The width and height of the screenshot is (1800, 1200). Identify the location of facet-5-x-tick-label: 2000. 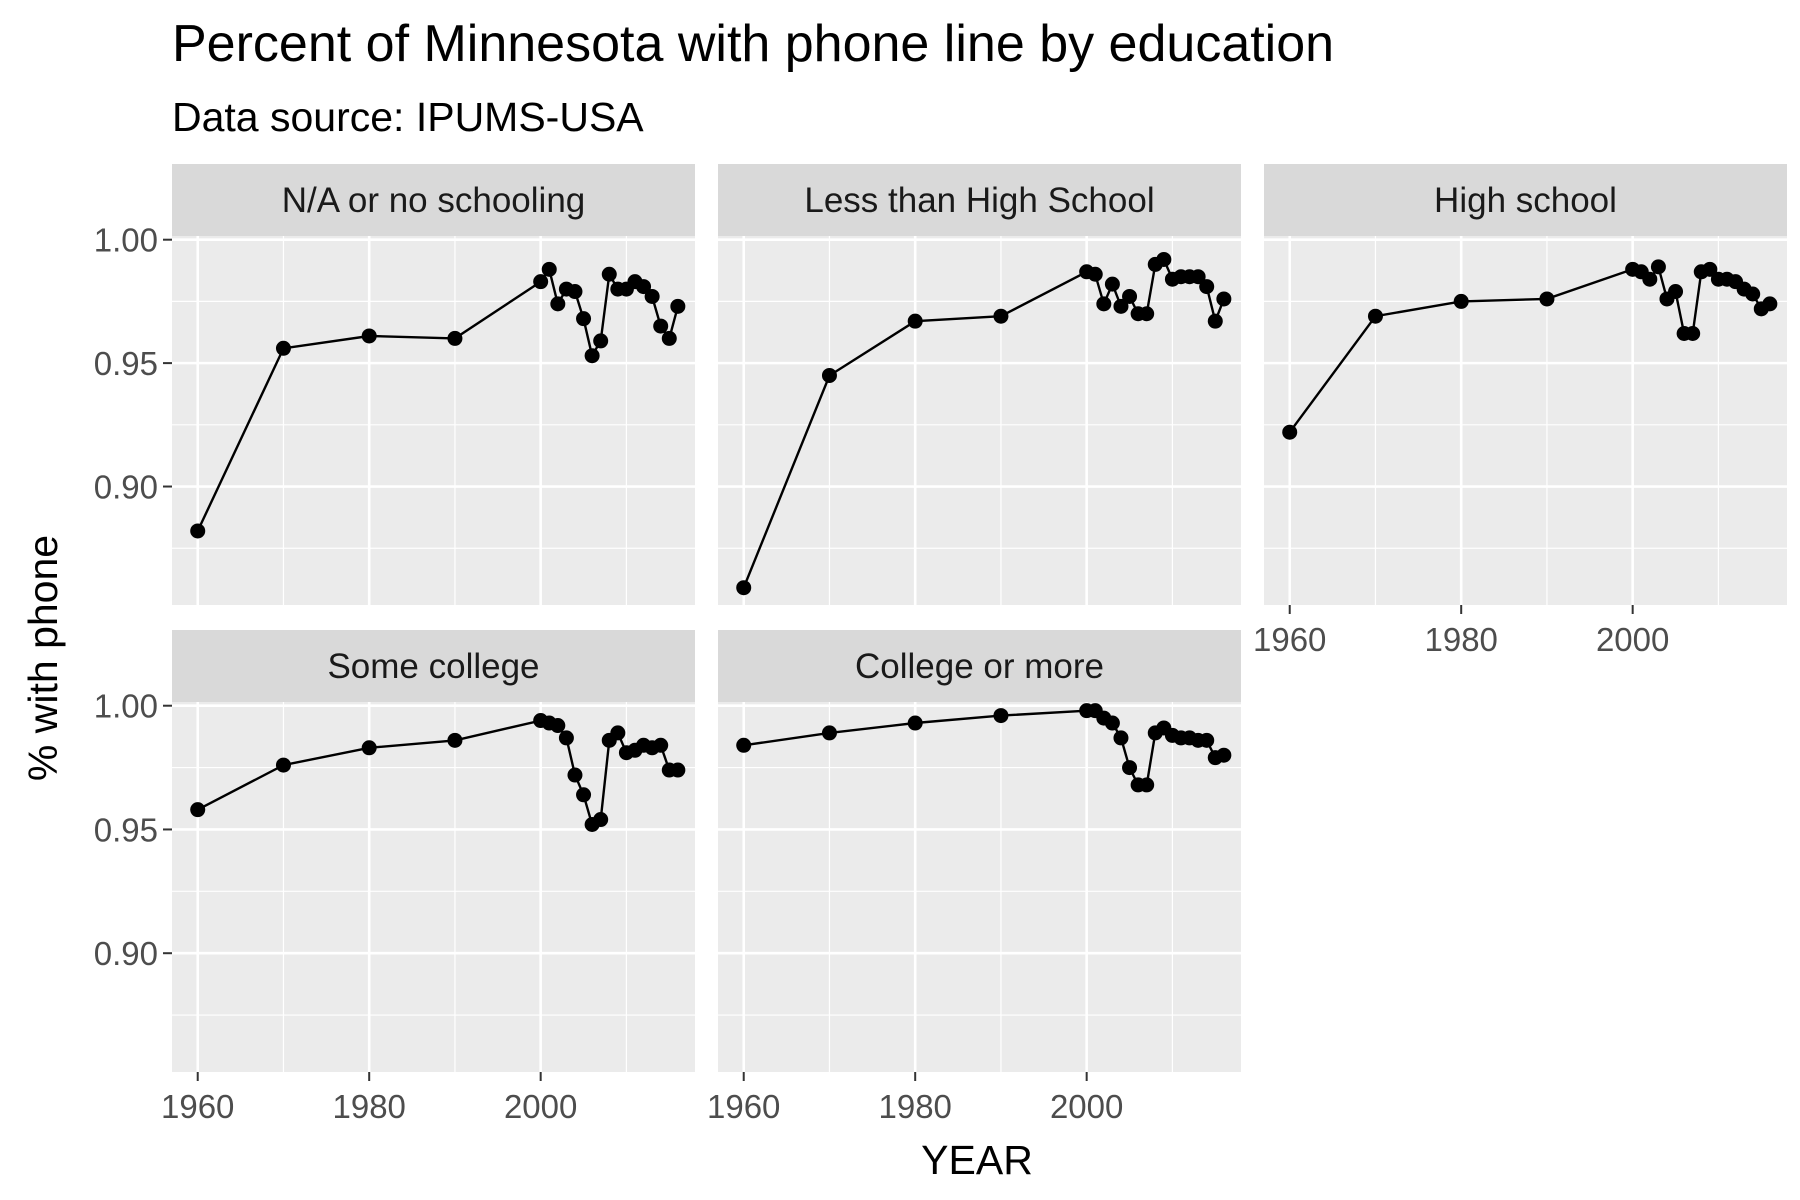
(1086, 1106).